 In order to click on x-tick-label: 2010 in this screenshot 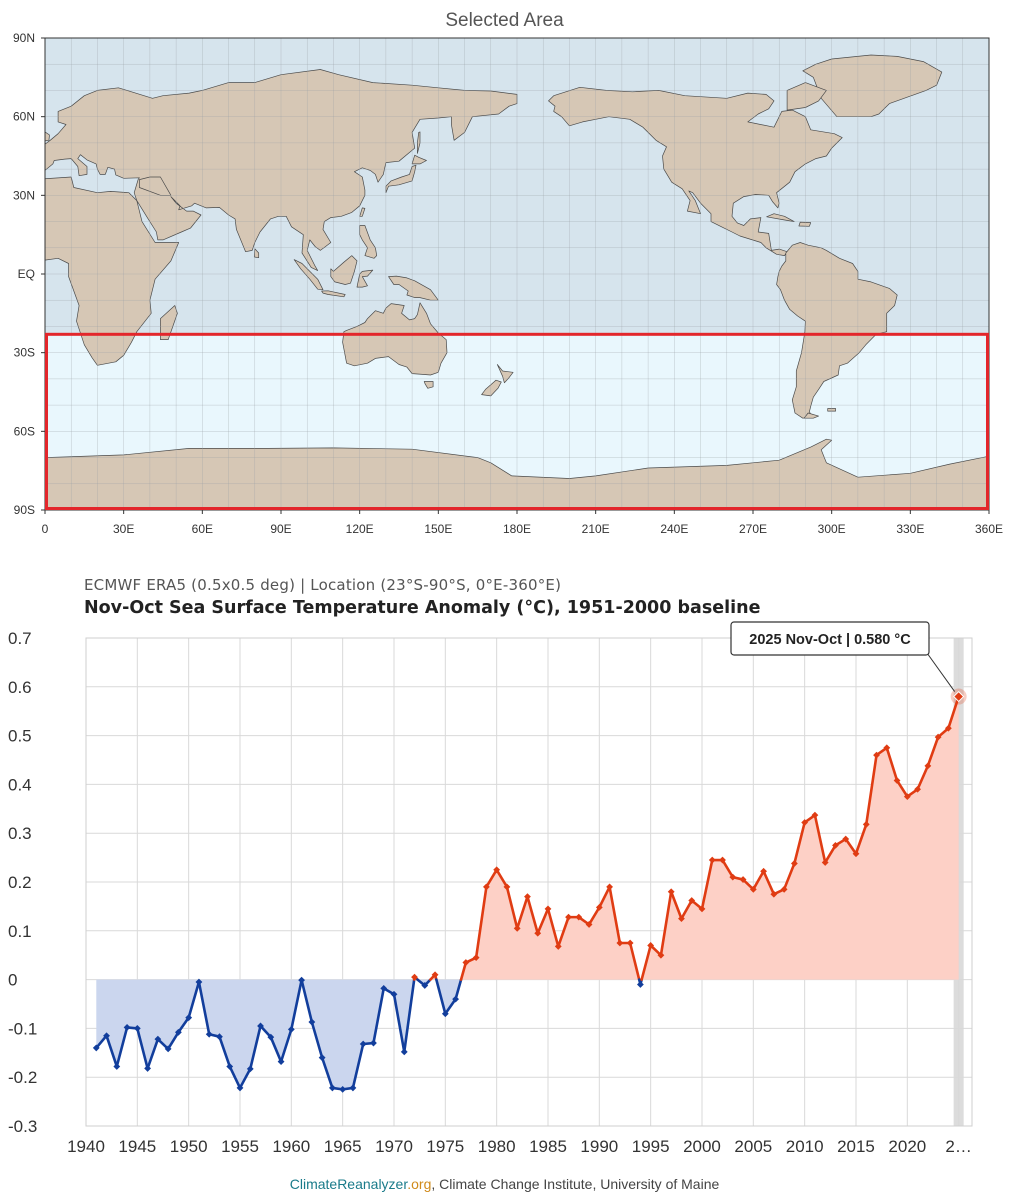, I will do `click(805, 1146)`.